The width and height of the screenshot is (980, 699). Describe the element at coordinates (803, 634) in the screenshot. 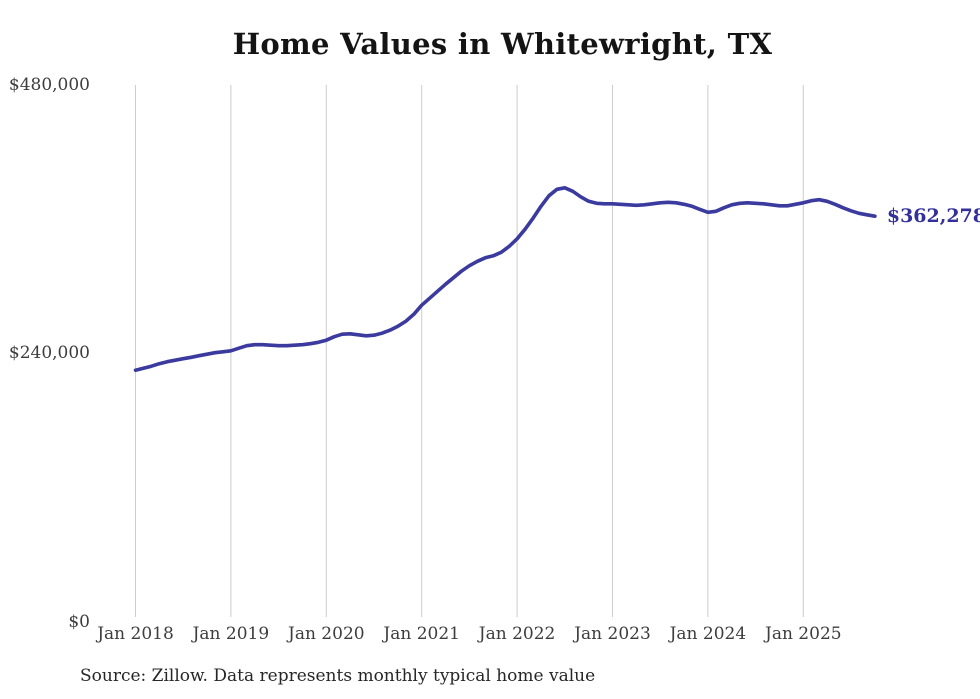

I see `x-axis-tick-label: Jan 2025` at that location.